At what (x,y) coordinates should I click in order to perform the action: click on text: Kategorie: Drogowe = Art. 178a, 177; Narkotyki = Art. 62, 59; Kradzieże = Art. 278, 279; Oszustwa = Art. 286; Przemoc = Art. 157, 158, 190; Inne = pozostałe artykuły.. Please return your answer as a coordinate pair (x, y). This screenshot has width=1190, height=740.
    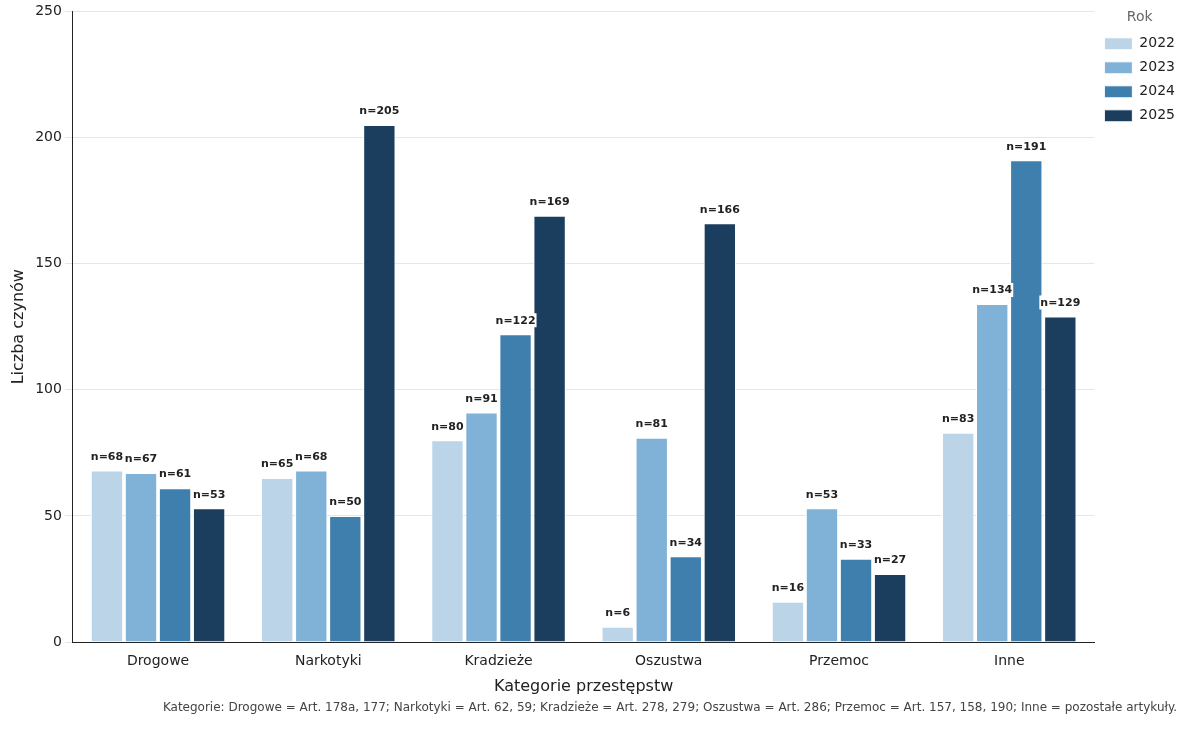
    Looking at the image, I should click on (670, 707).